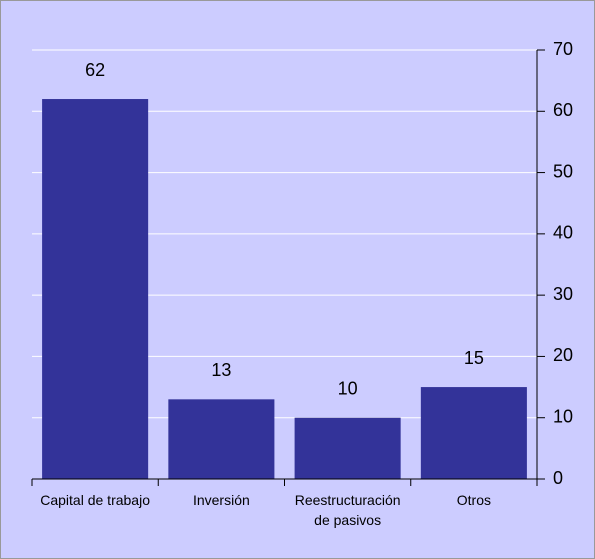 This screenshot has height=559, width=595. What do you see at coordinates (474, 358) in the screenshot?
I see `data-label: 15` at bounding box center [474, 358].